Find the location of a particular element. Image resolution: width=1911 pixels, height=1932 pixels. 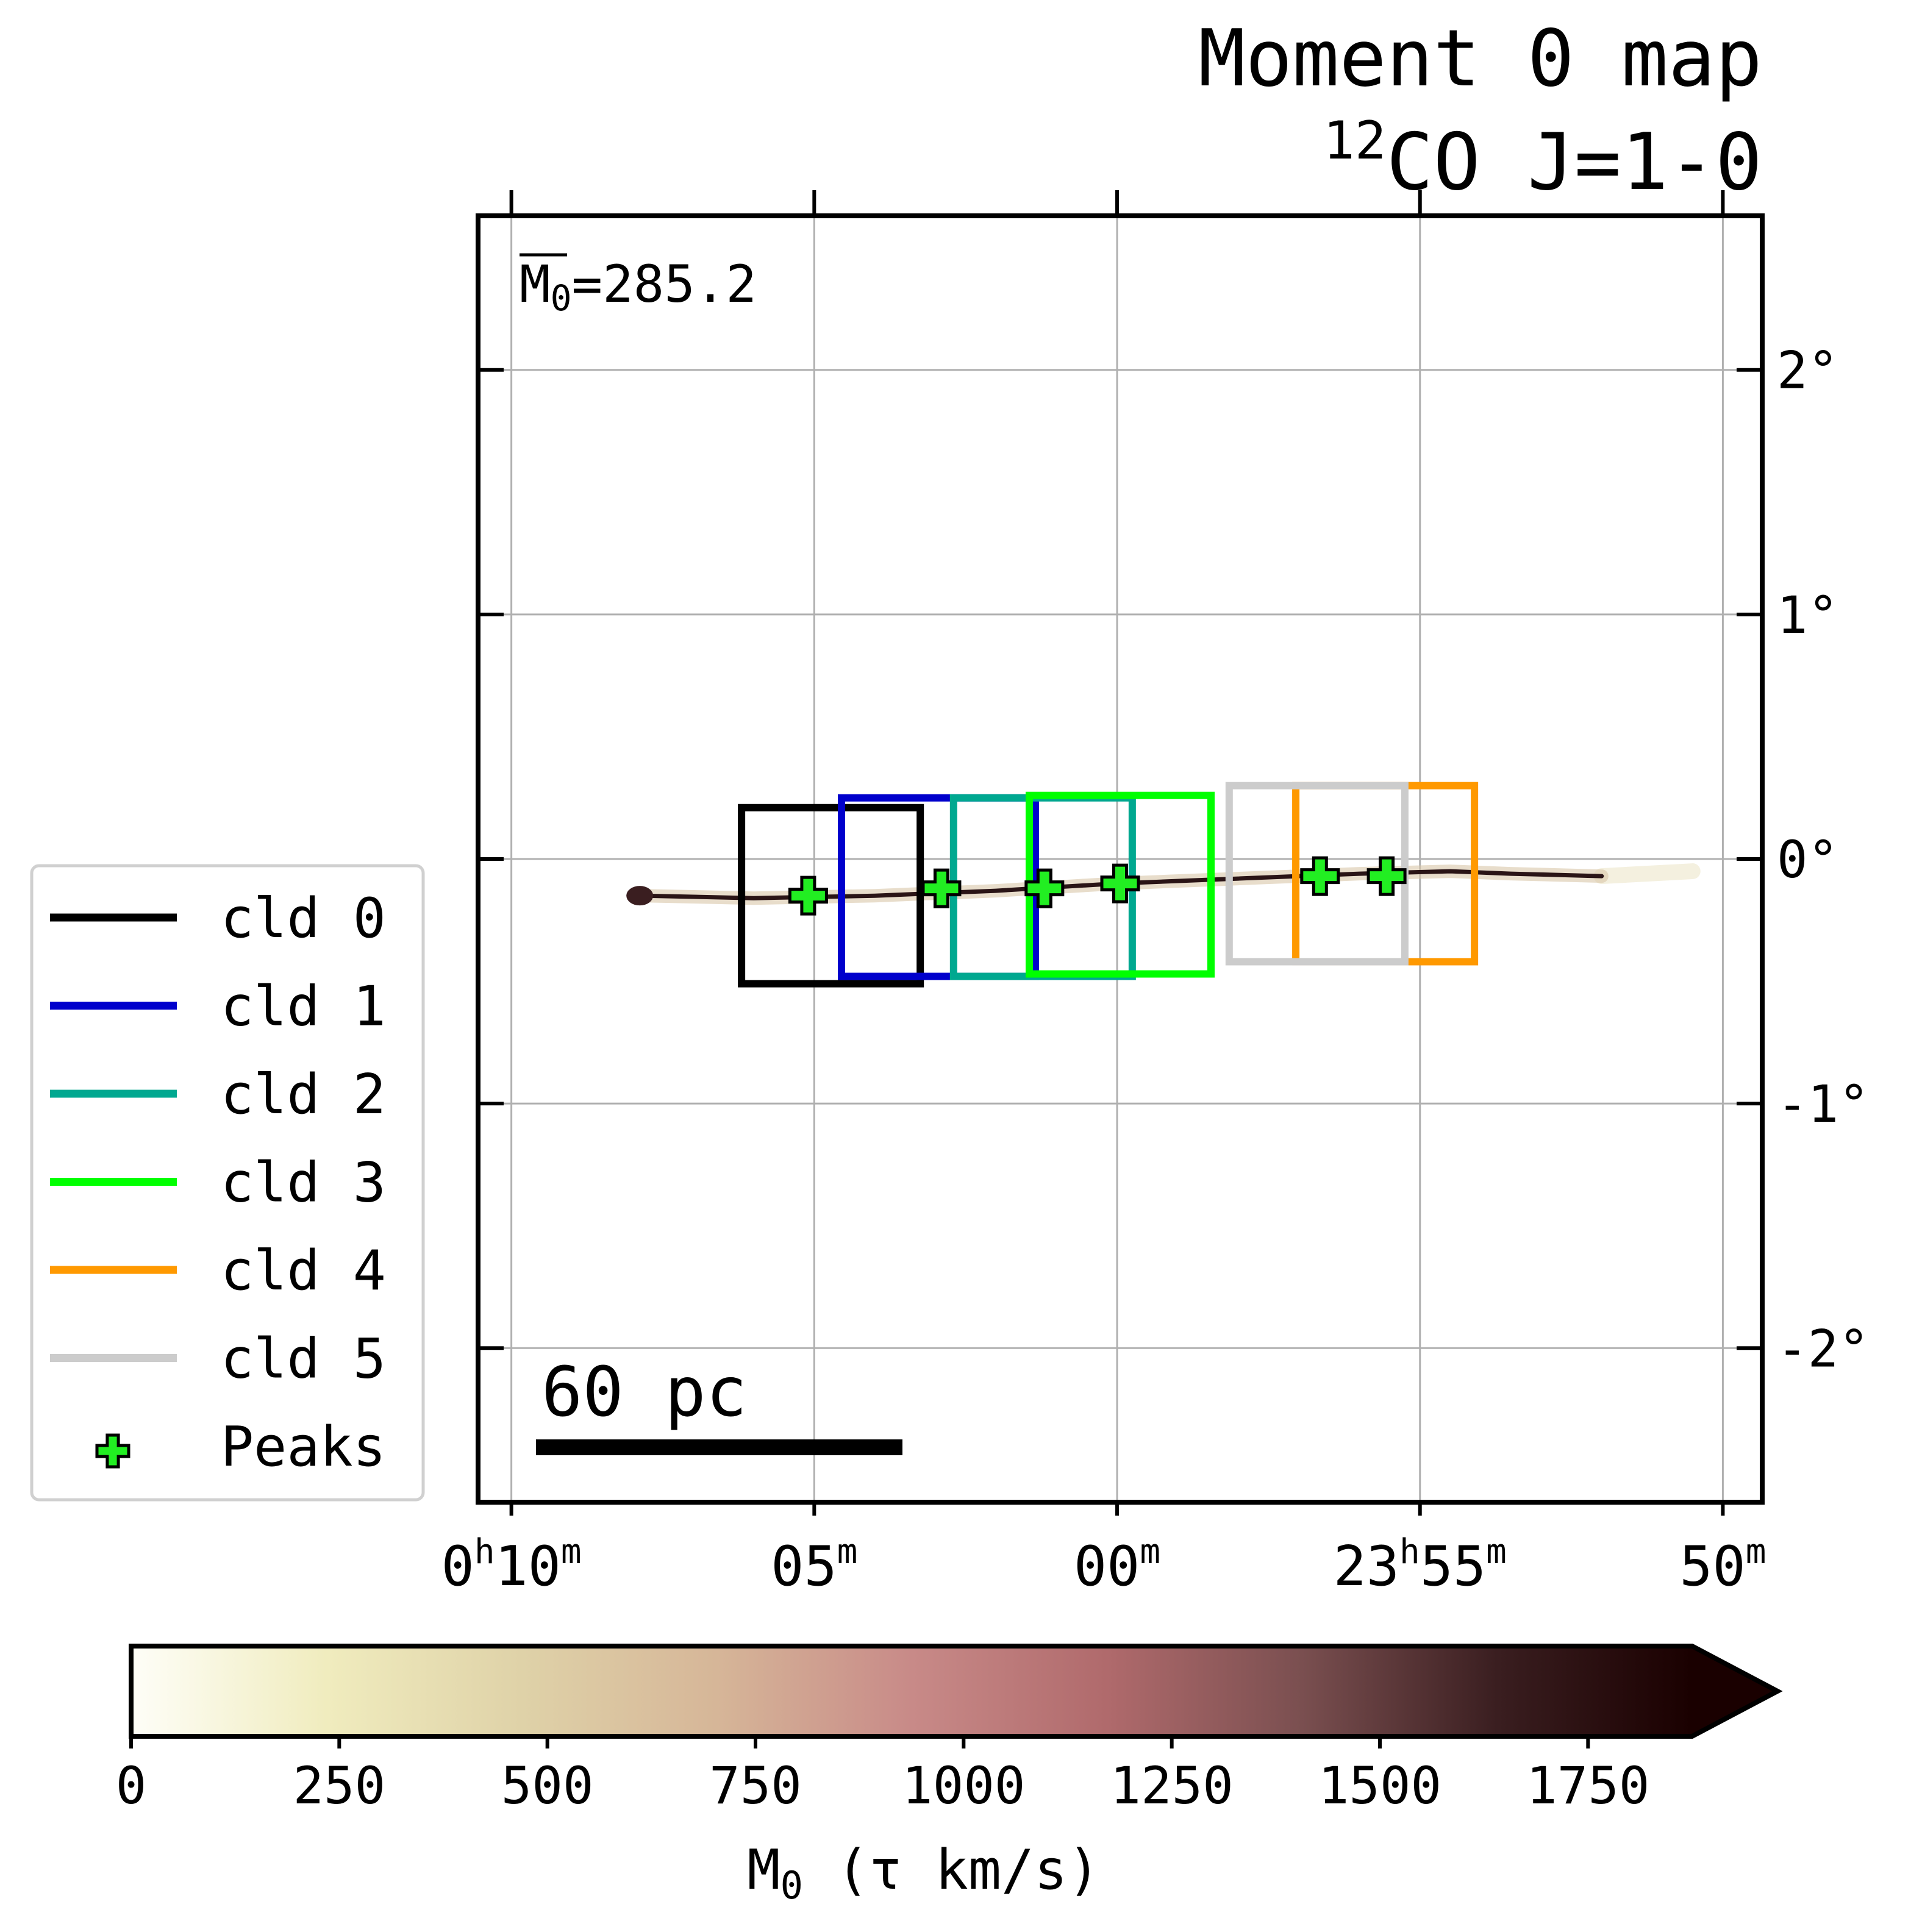

colorbar-tick-label-4: 1000 is located at coordinates (964, 1786).